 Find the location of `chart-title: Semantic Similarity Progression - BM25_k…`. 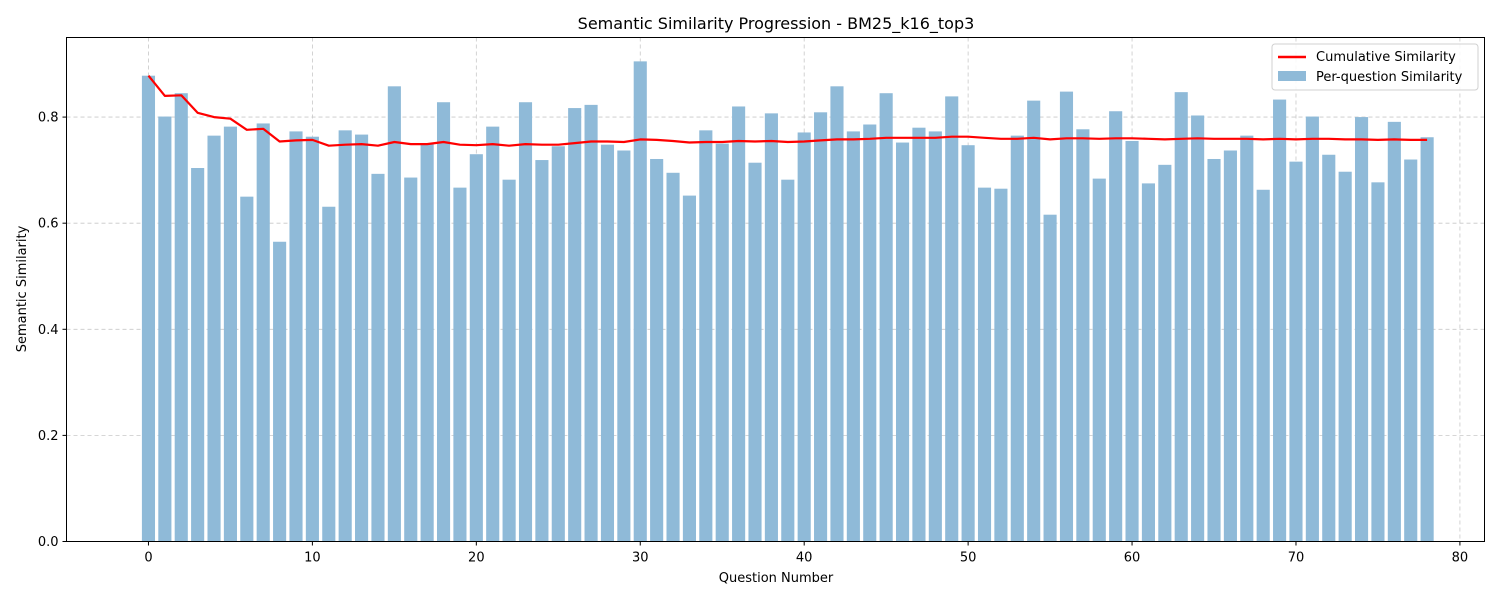

chart-title: Semantic Similarity Progression - BM25_k… is located at coordinates (776, 24).